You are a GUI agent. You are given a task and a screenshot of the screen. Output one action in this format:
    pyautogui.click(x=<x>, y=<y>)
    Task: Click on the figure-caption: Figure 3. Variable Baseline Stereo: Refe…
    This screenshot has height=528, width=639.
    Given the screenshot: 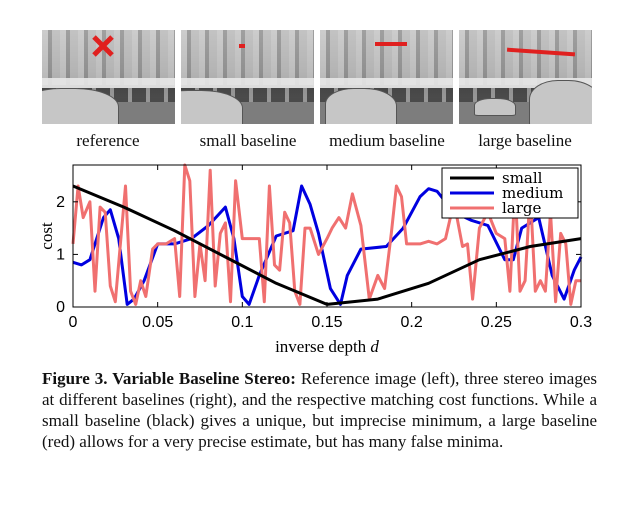 What is the action you would take?
    pyautogui.click(x=319, y=410)
    